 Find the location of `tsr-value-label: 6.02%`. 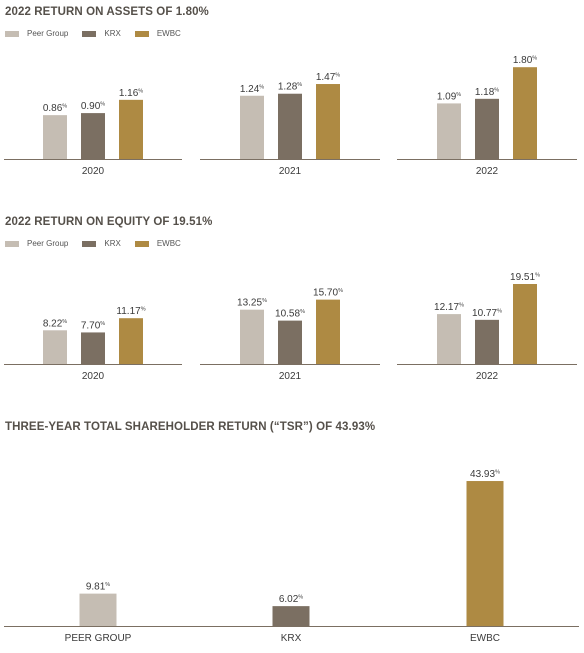

tsr-value-label: 6.02% is located at coordinates (291, 599).